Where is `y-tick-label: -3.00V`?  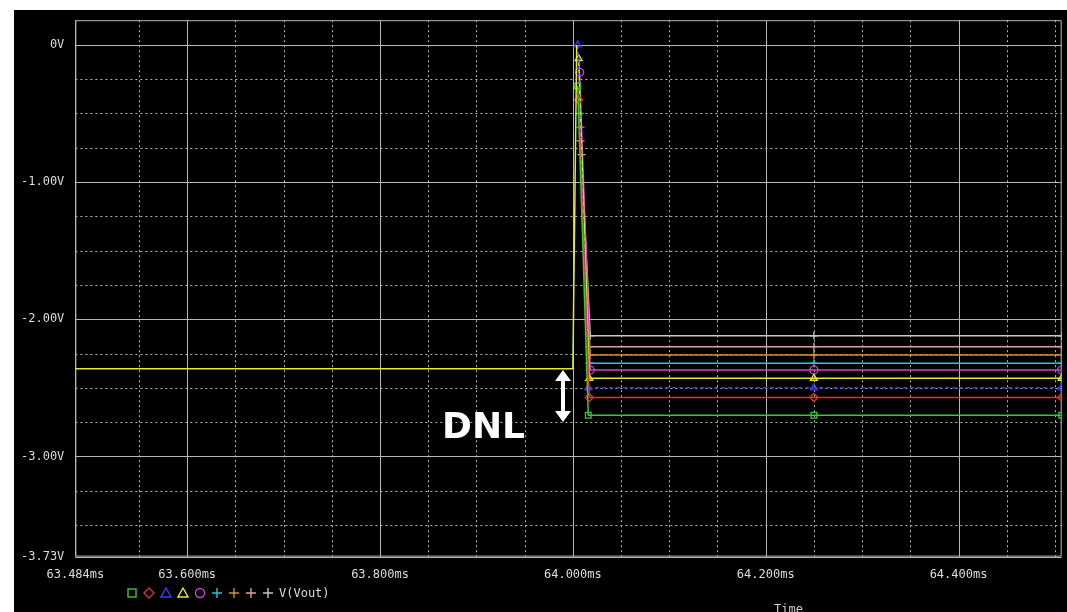 y-tick-label: -3.00V is located at coordinates (42, 455).